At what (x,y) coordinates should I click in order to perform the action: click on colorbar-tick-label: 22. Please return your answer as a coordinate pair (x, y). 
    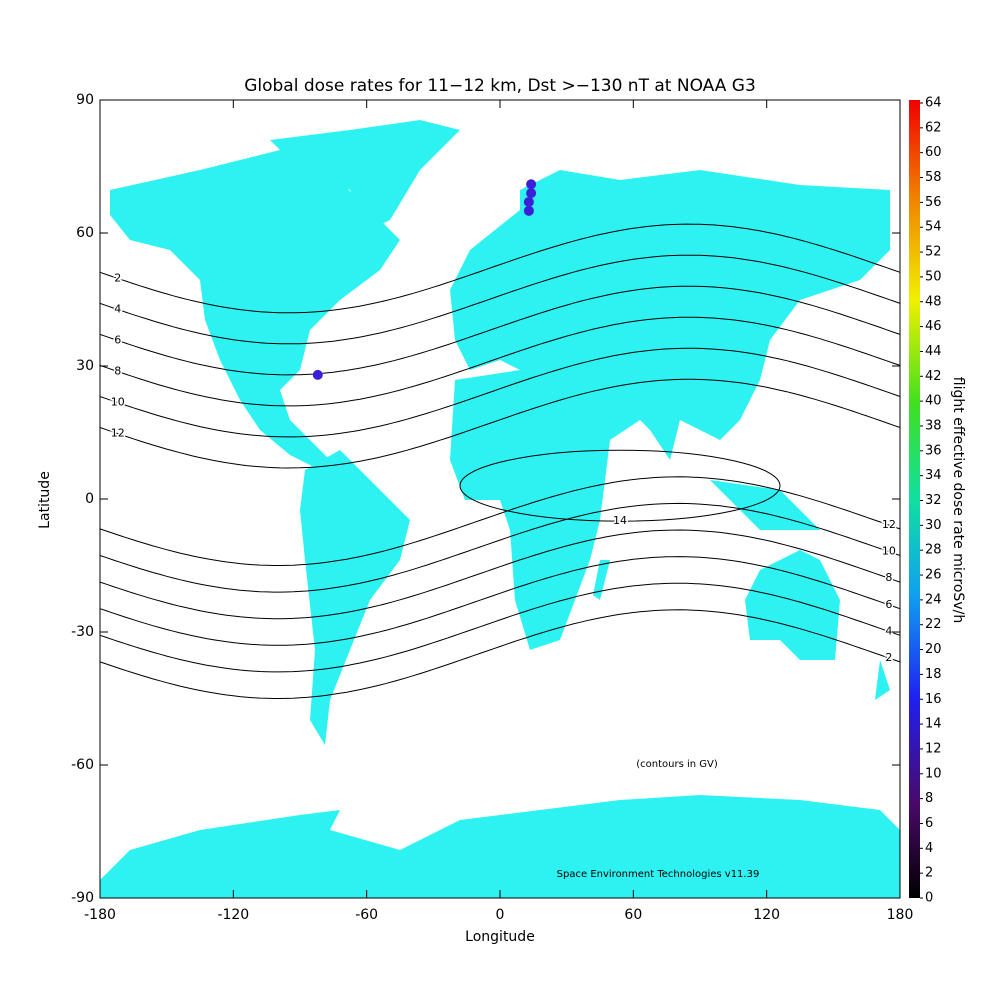
    Looking at the image, I should click on (933, 624).